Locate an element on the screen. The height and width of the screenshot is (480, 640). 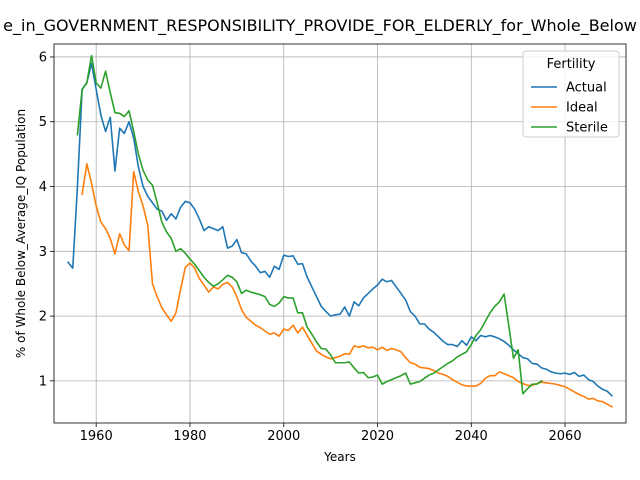
y-tick-label: 3 is located at coordinates (43, 252).